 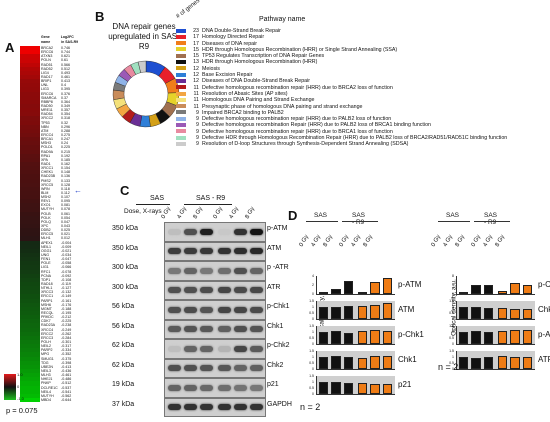 I want to click on protein-label: Chk1, so click(x=275, y=326).